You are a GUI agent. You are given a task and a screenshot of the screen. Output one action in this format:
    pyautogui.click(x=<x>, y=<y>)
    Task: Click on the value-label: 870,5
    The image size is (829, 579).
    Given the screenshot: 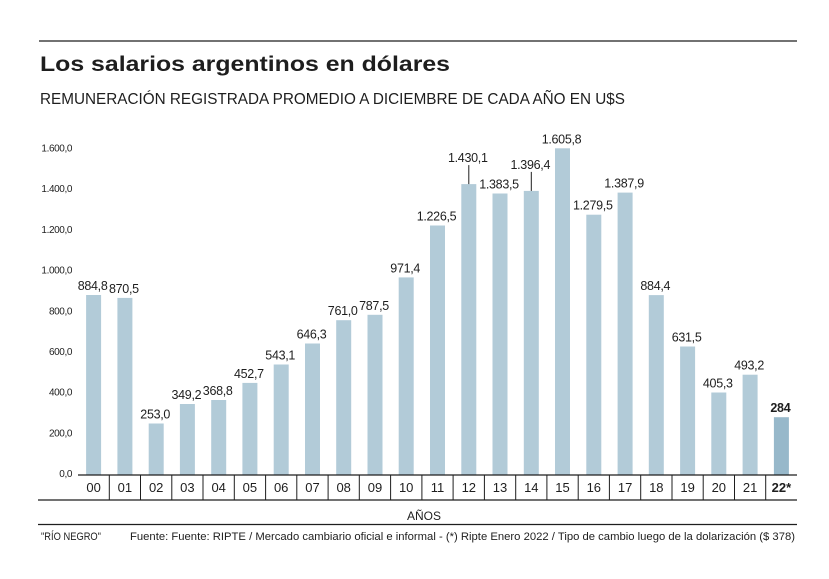 What is the action you would take?
    pyautogui.click(x=124, y=289)
    